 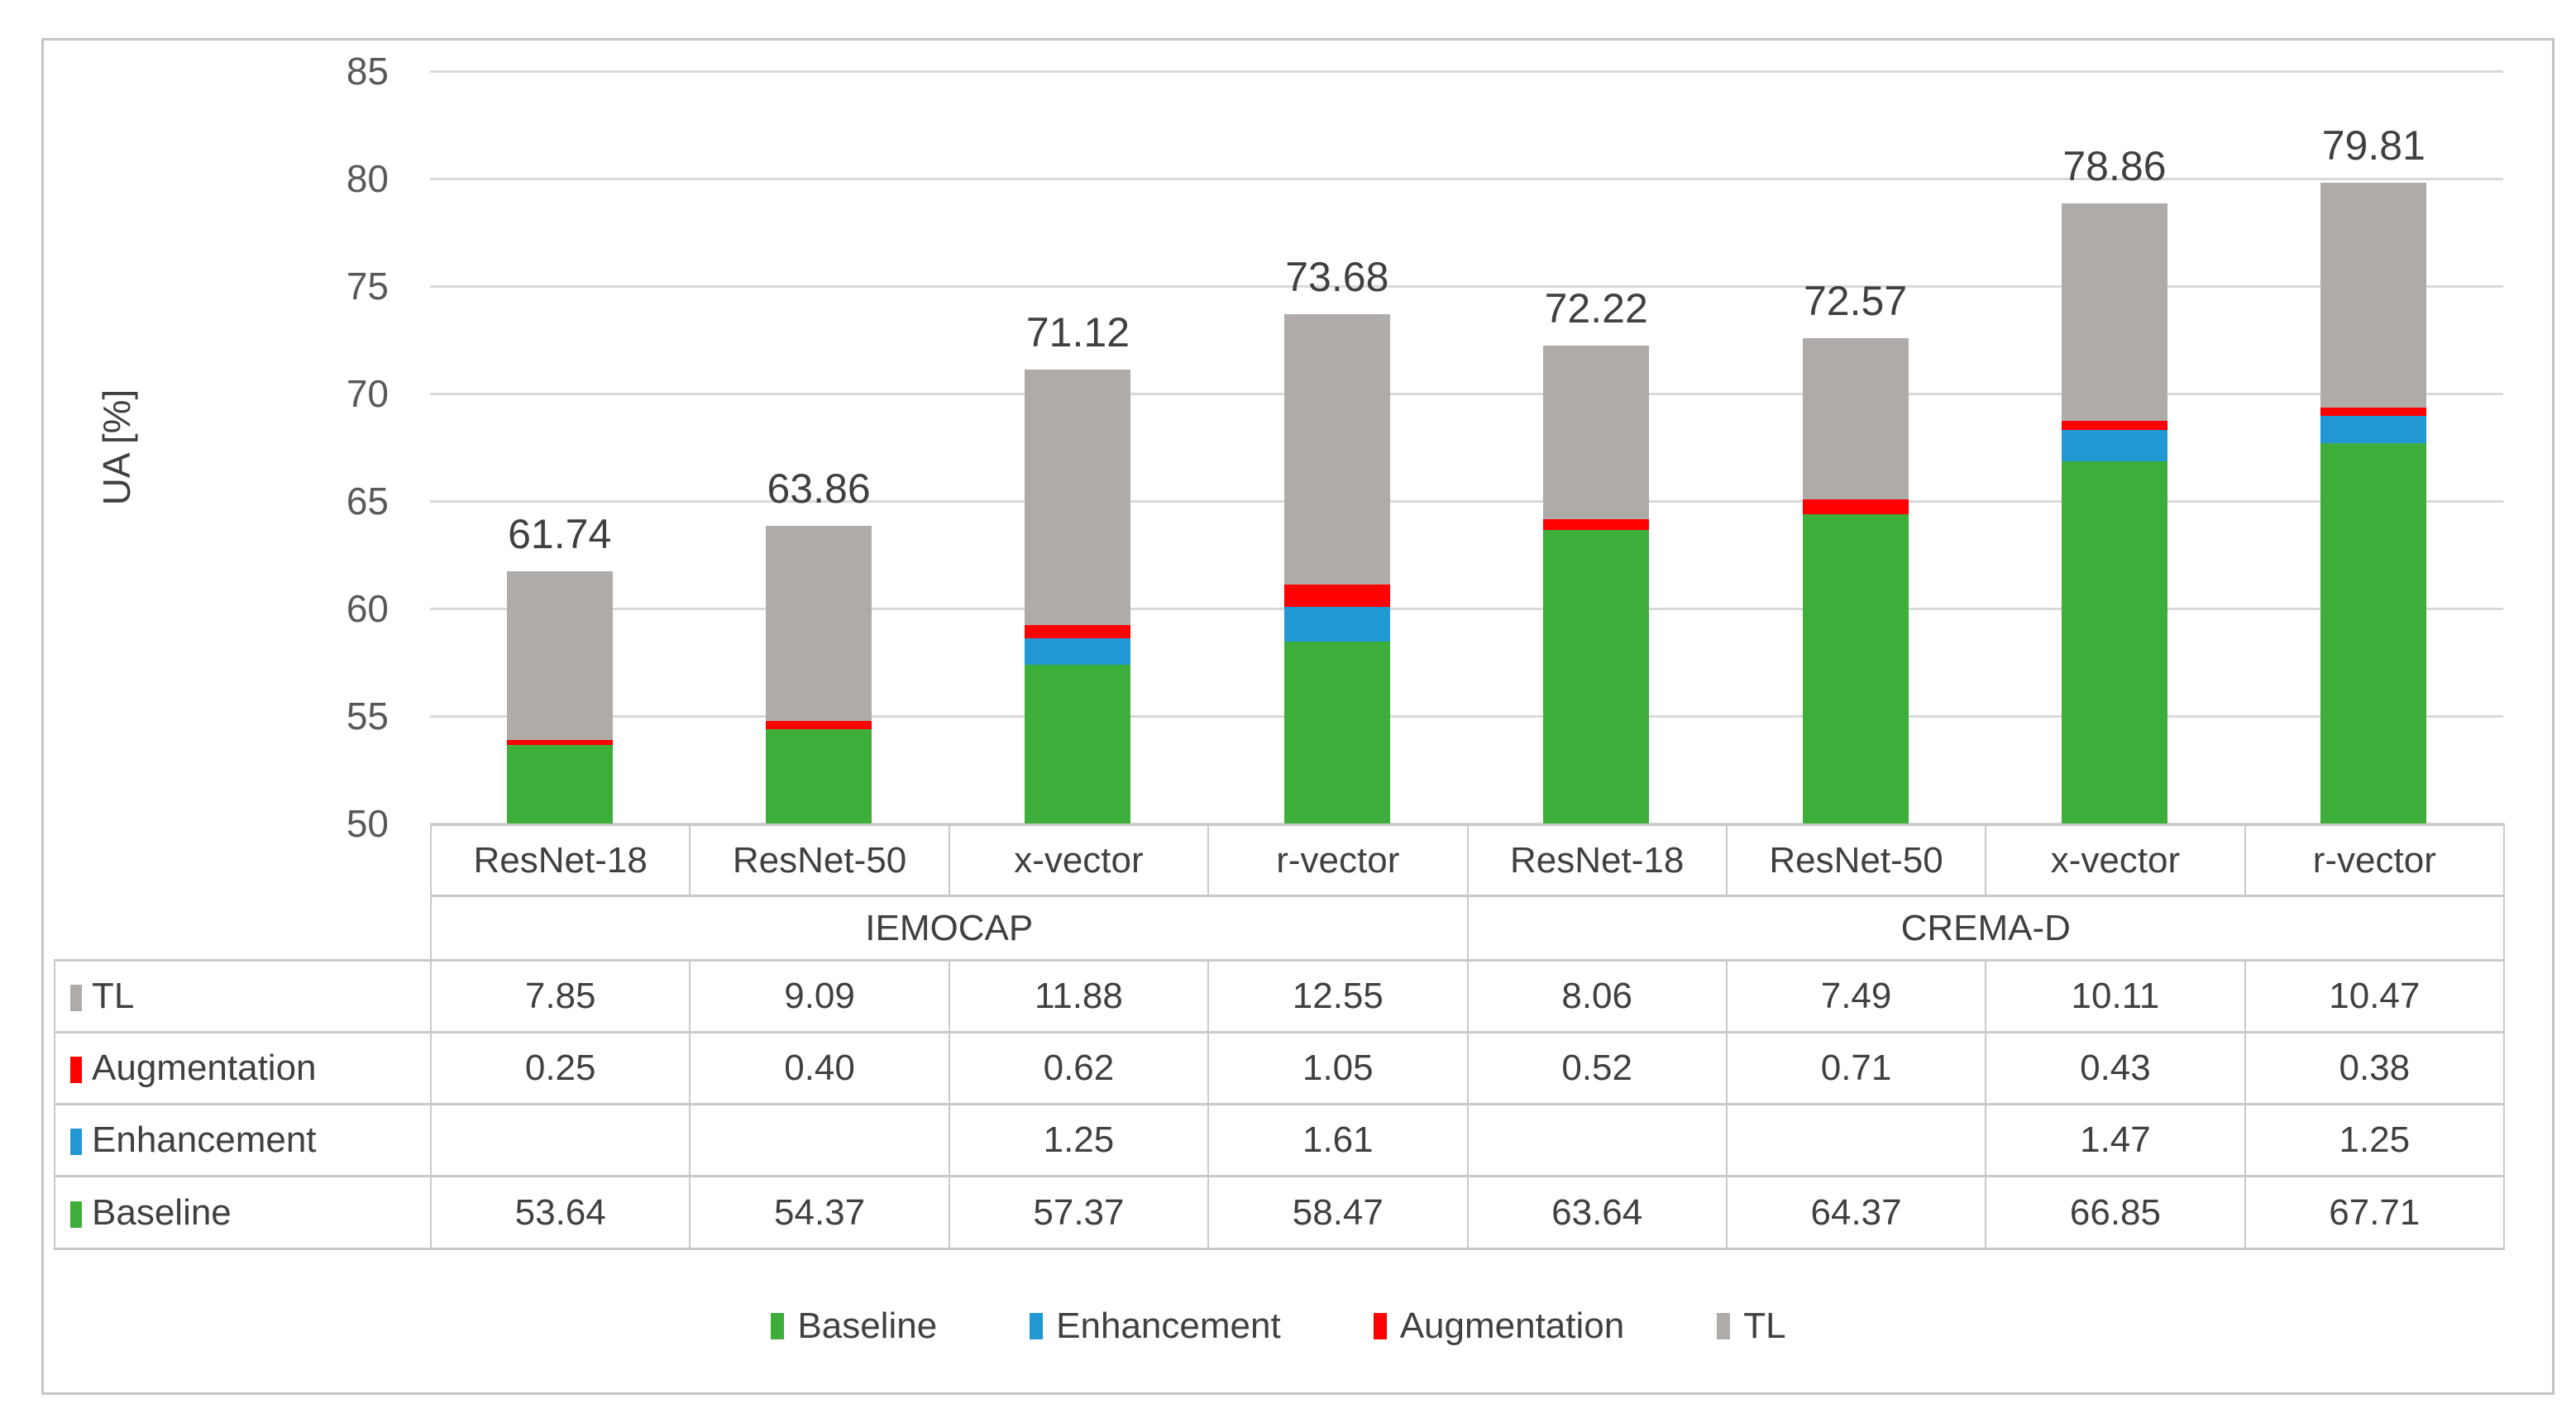 I want to click on y-tick-label: 75, so click(x=367, y=286).